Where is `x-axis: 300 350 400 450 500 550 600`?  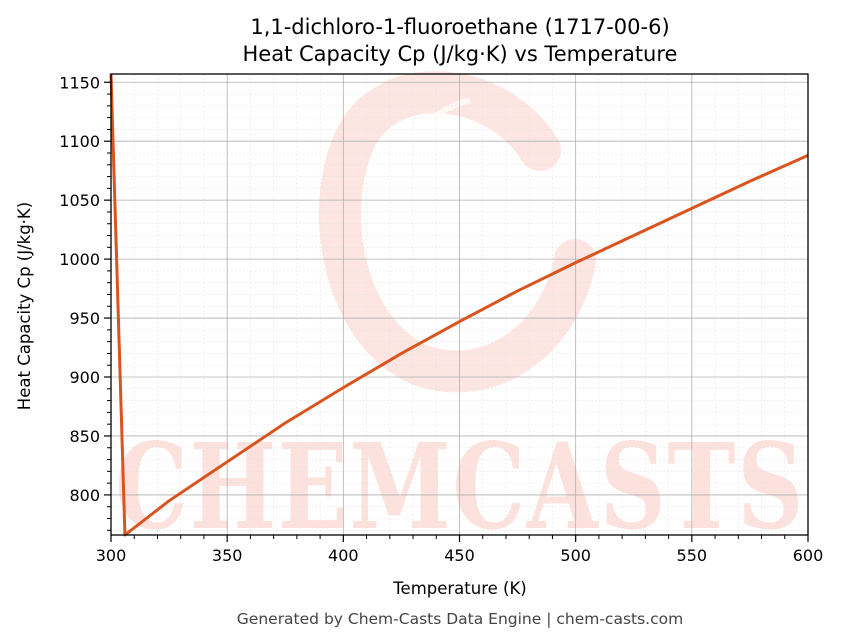 x-axis: 300 350 400 450 500 550 600 is located at coordinates (460, 550).